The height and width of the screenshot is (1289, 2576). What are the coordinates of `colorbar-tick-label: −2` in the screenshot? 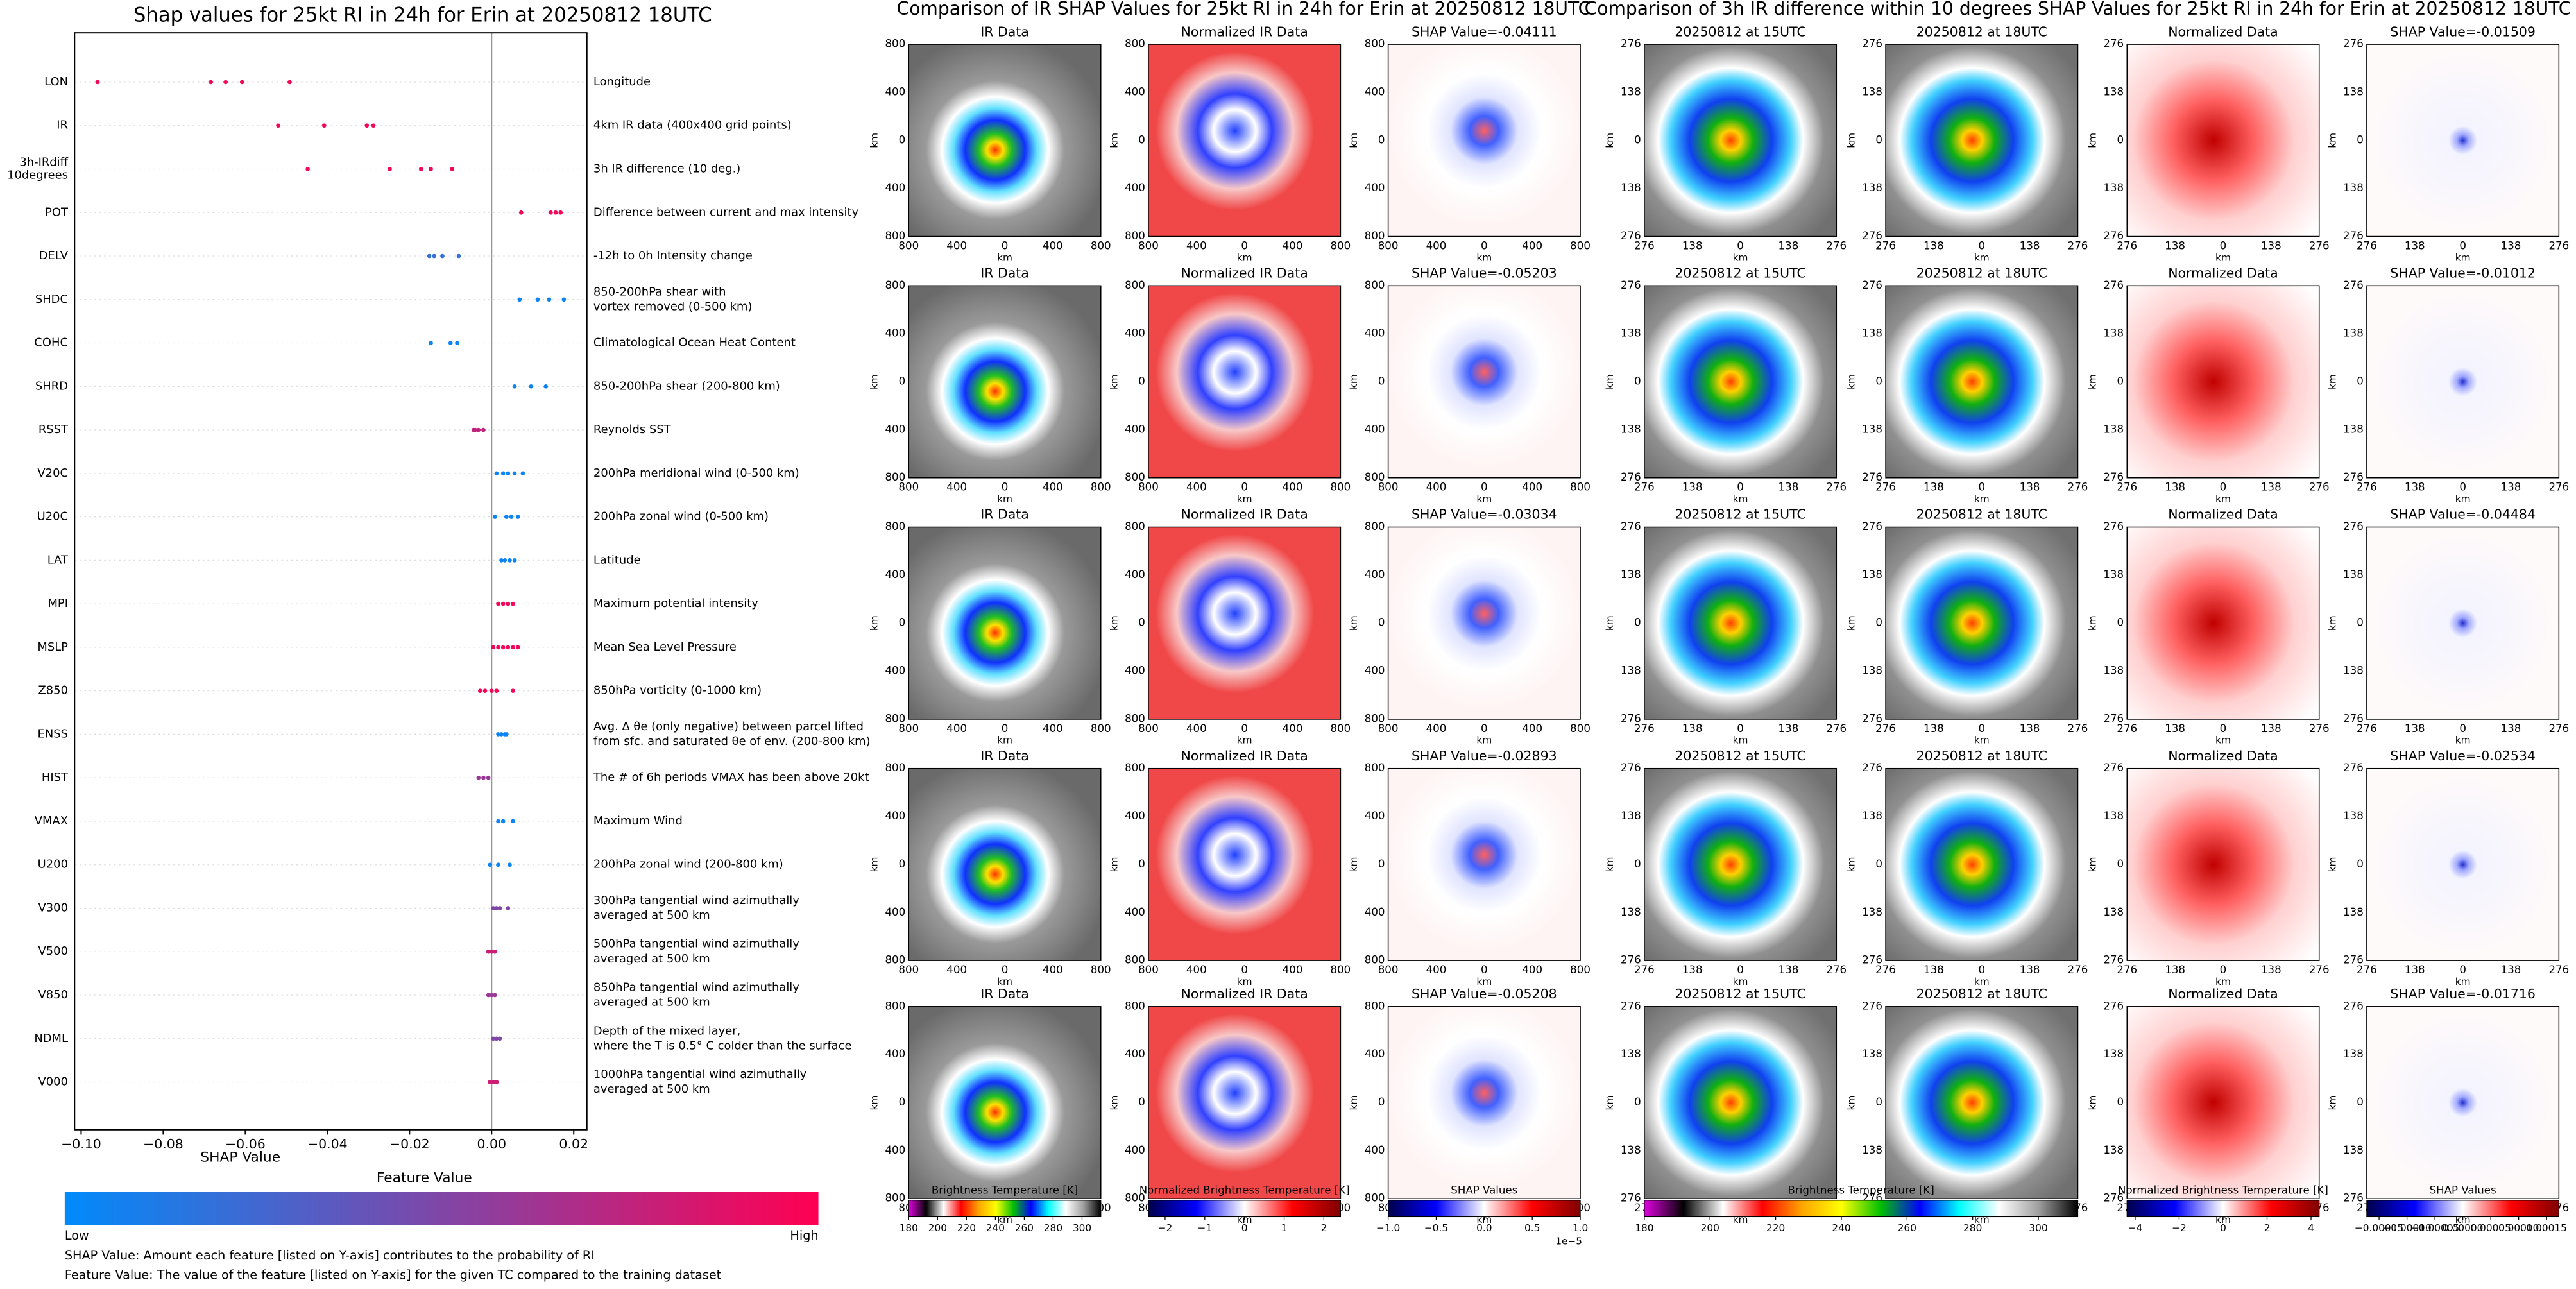 It's located at (1165, 1228).